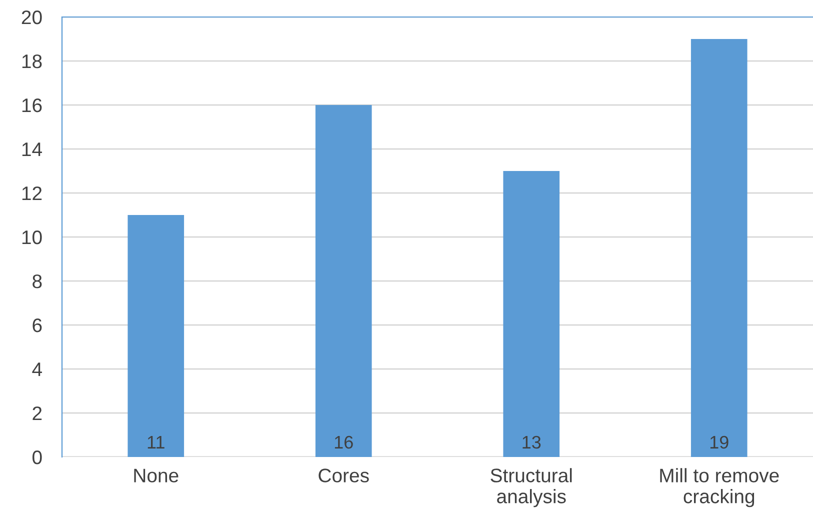 This screenshot has height=525, width=813. Describe the element at coordinates (37, 369) in the screenshot. I see `y-tick-label: 4` at that location.